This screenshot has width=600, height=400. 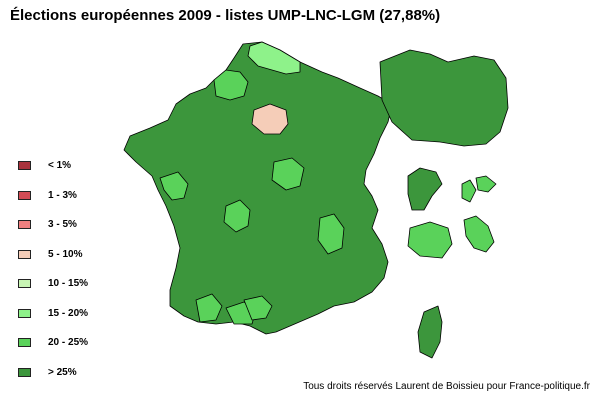 What do you see at coordinates (237, 216) in the screenshot?
I see `dept-haute-vienne` at bounding box center [237, 216].